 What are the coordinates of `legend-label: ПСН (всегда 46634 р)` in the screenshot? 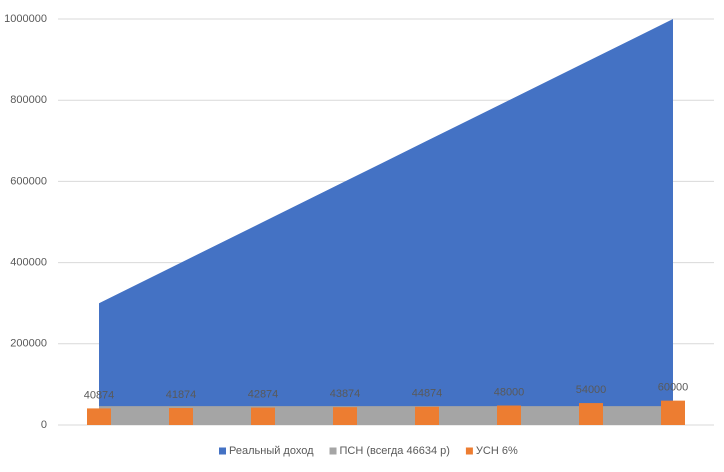 It's located at (395, 451).